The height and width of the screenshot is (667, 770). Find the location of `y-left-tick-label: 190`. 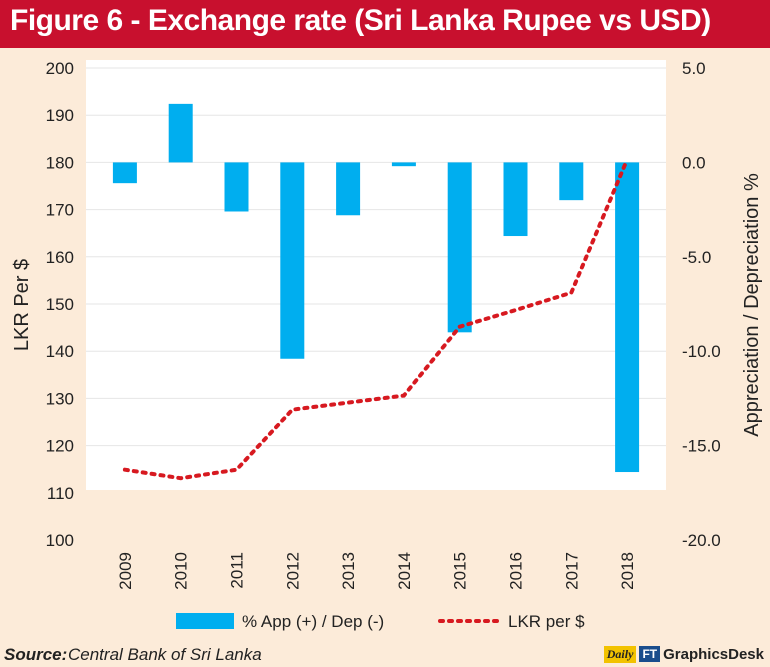

y-left-tick-label: 190 is located at coordinates (60, 115).